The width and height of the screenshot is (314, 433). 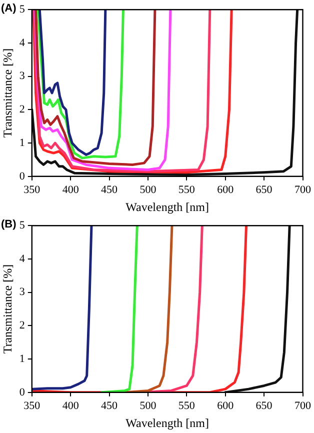 What do you see at coordinates (9, 224) in the screenshot?
I see `text: (B)` at bounding box center [9, 224].